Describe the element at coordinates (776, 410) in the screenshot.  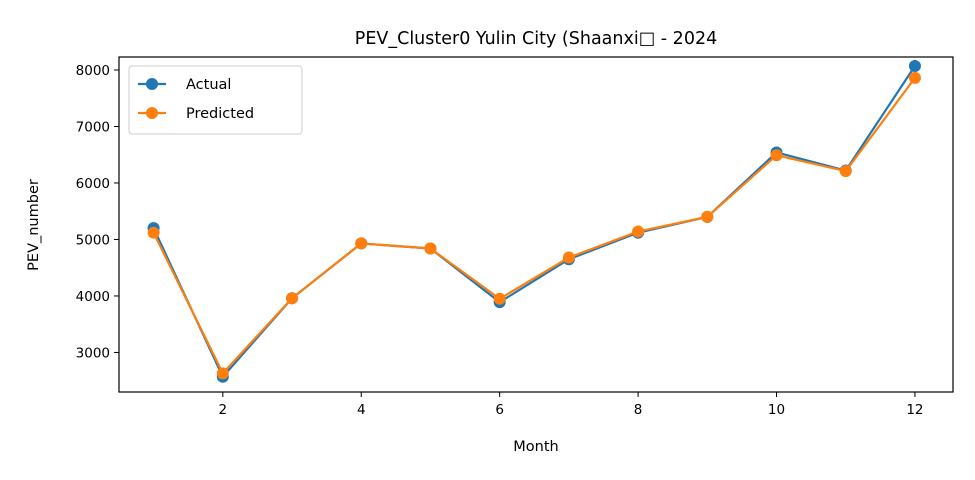
I see `x-tick-label: 10` at that location.